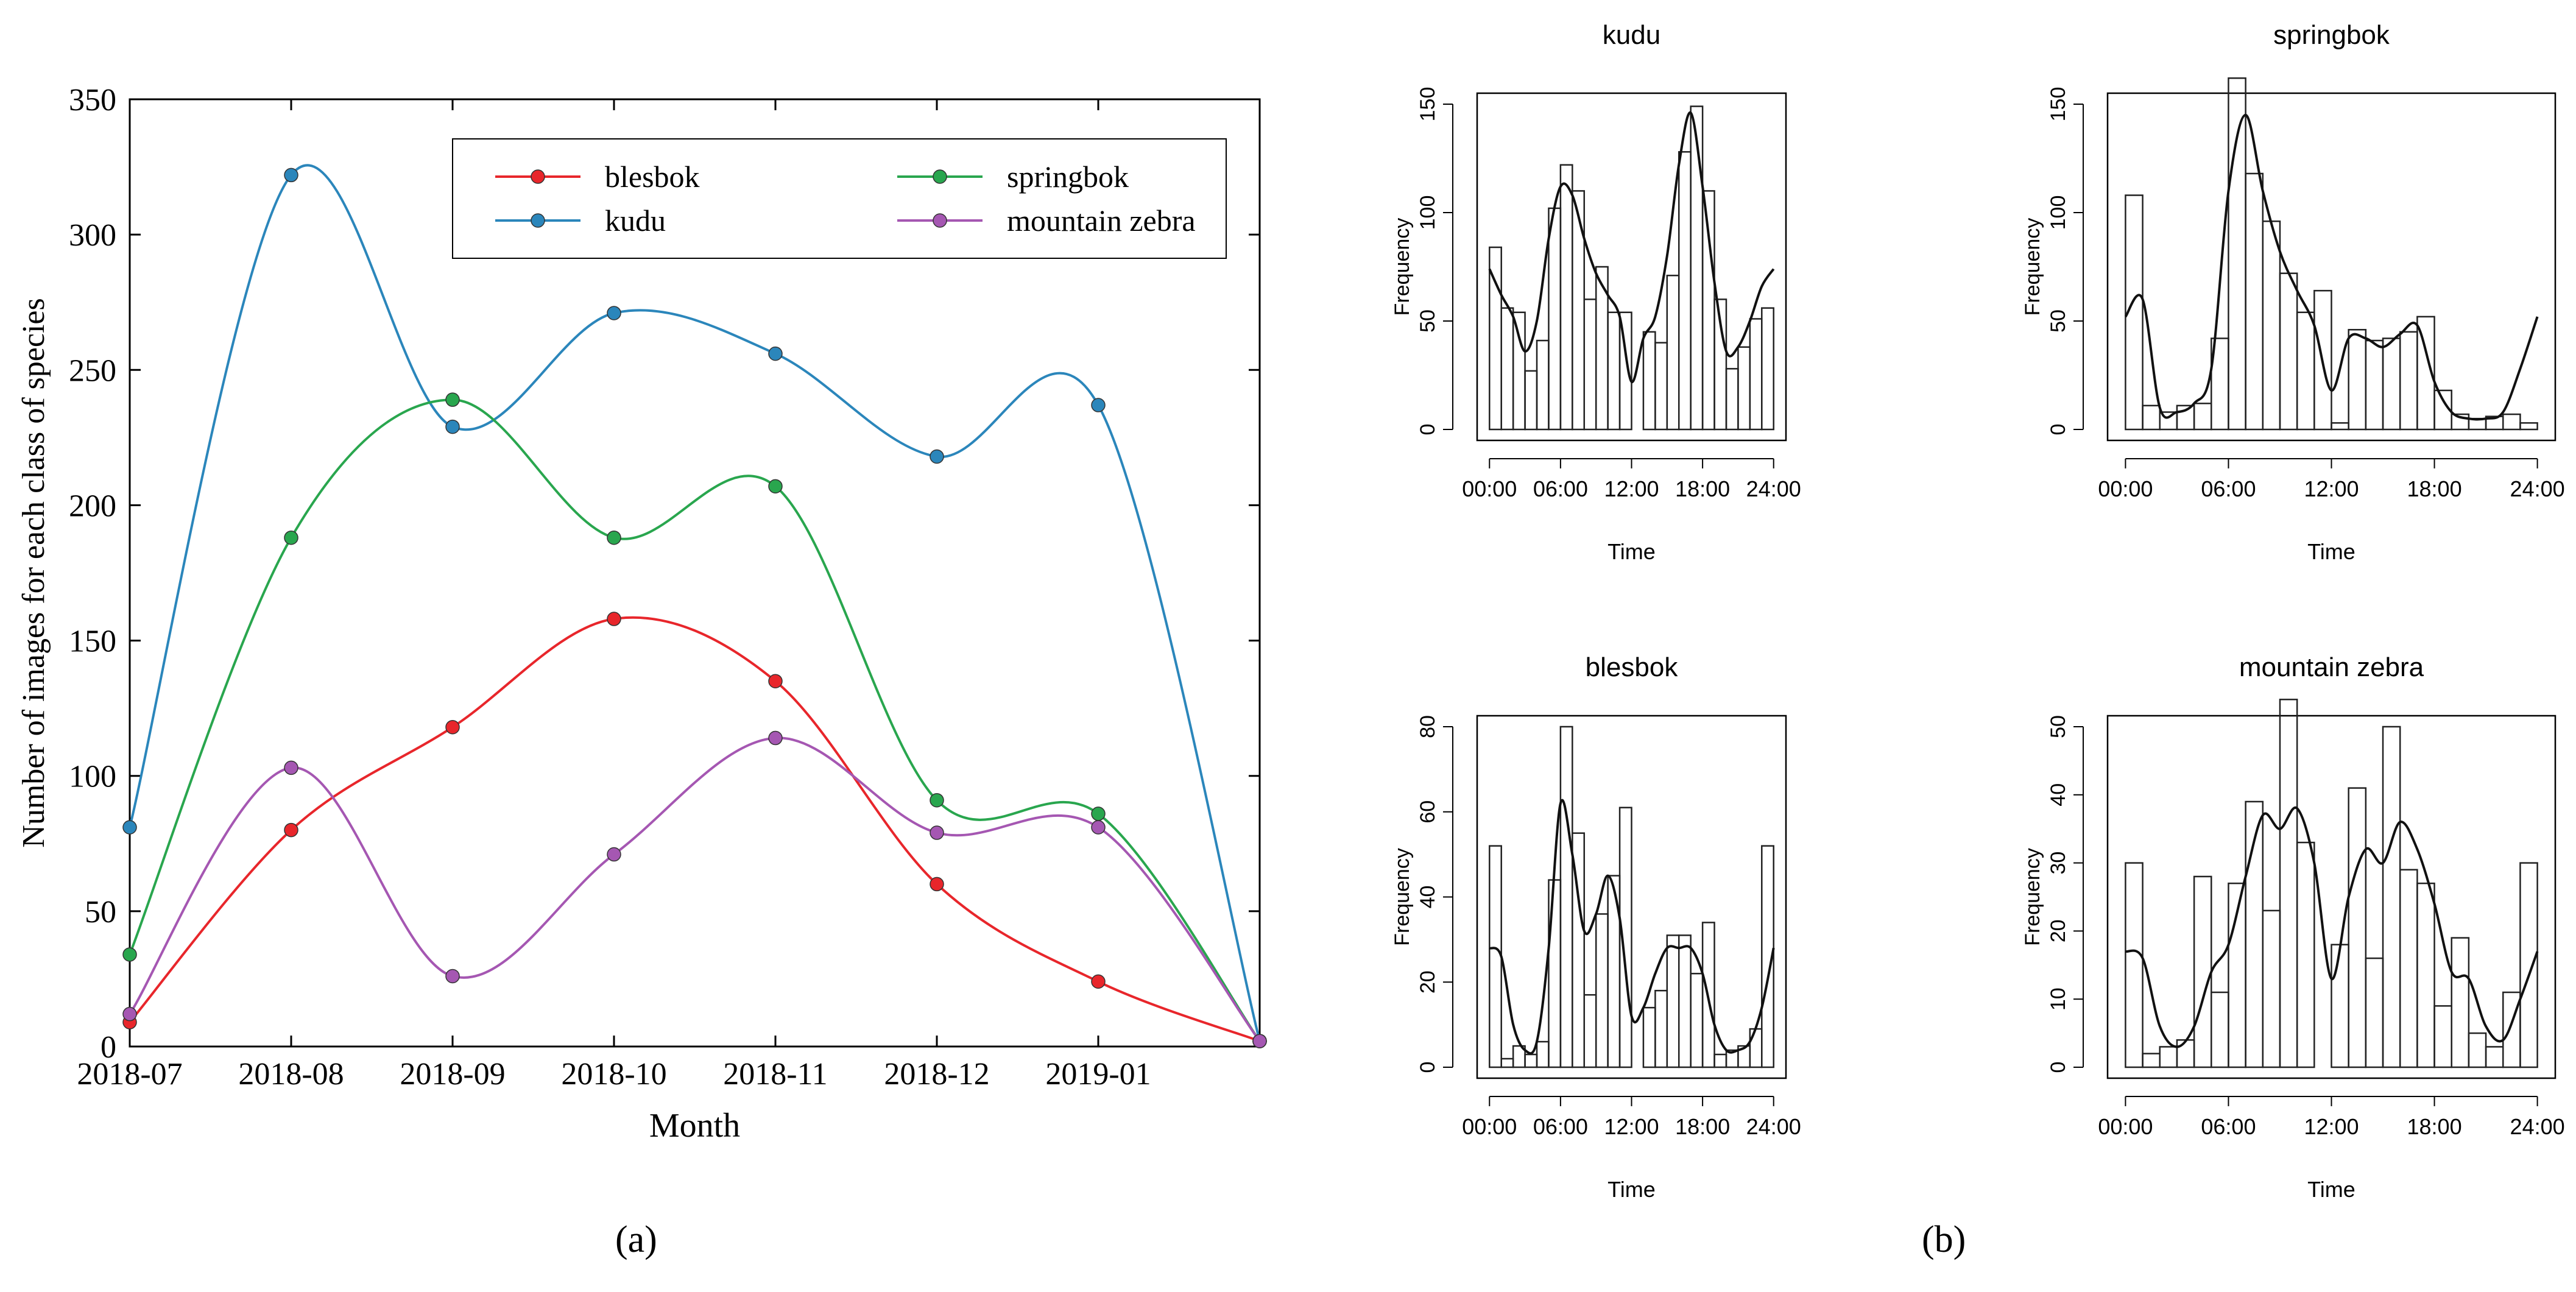 The height and width of the screenshot is (1292, 2576). Describe the element at coordinates (2058, 795) in the screenshot. I see `y-tick-label: 40` at that location.